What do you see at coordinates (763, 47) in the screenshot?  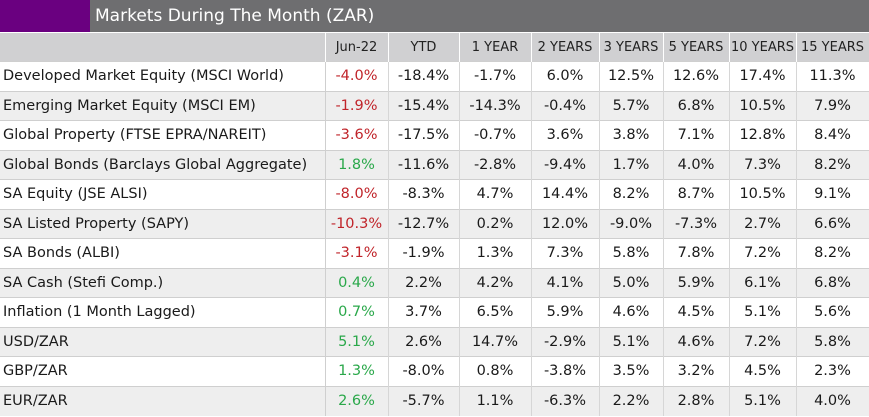 I see `column-header: 10 YEARS` at bounding box center [763, 47].